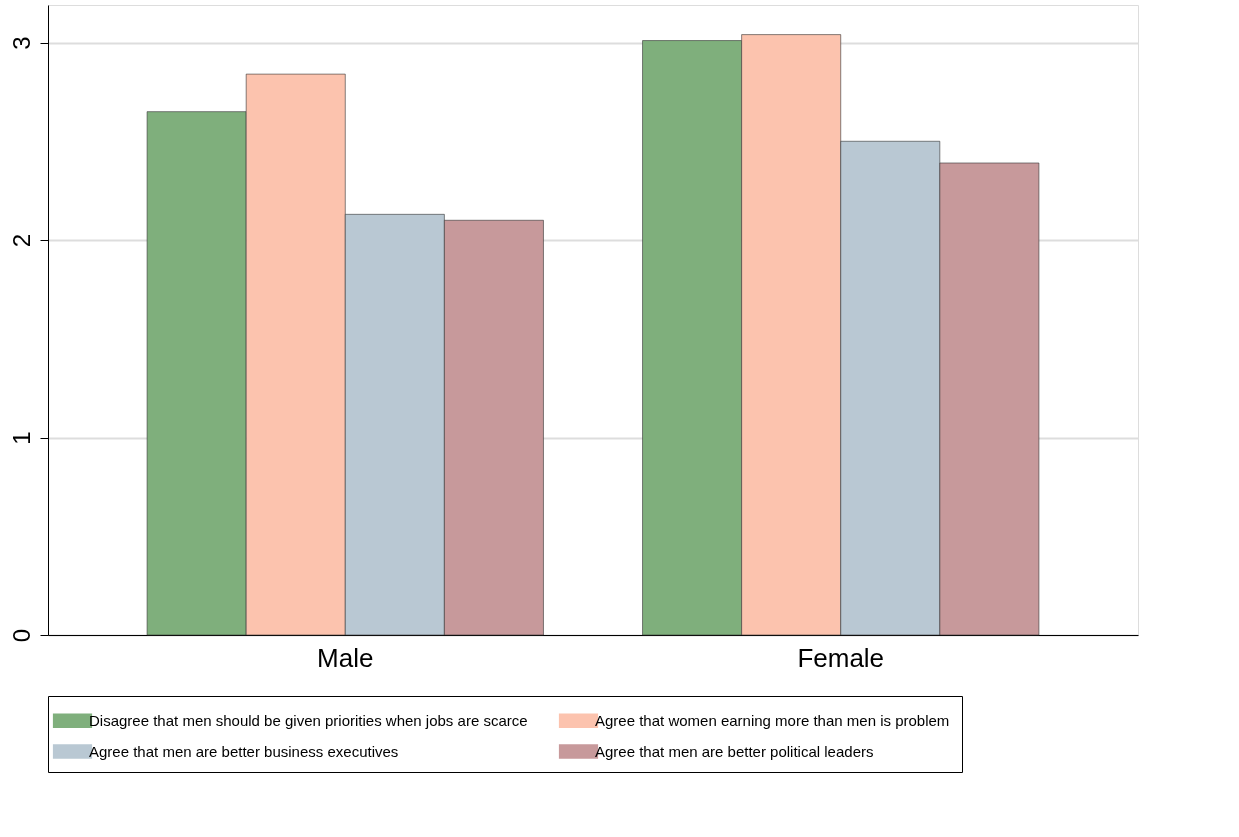 The width and height of the screenshot is (1239, 837). I want to click on legend-label: Agree that men are better business executives, so click(244, 751).